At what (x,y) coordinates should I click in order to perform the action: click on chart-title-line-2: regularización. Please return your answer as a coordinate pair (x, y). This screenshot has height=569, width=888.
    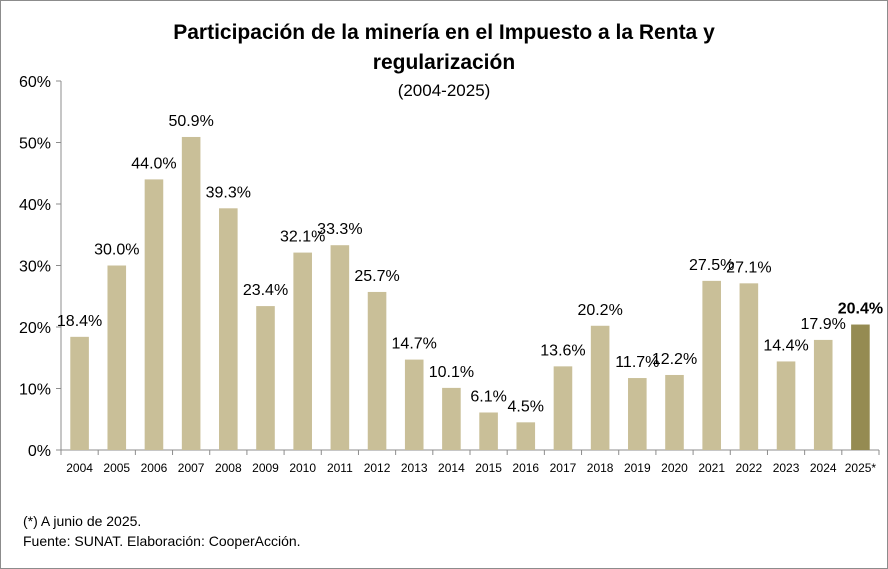
    Looking at the image, I should click on (444, 62).